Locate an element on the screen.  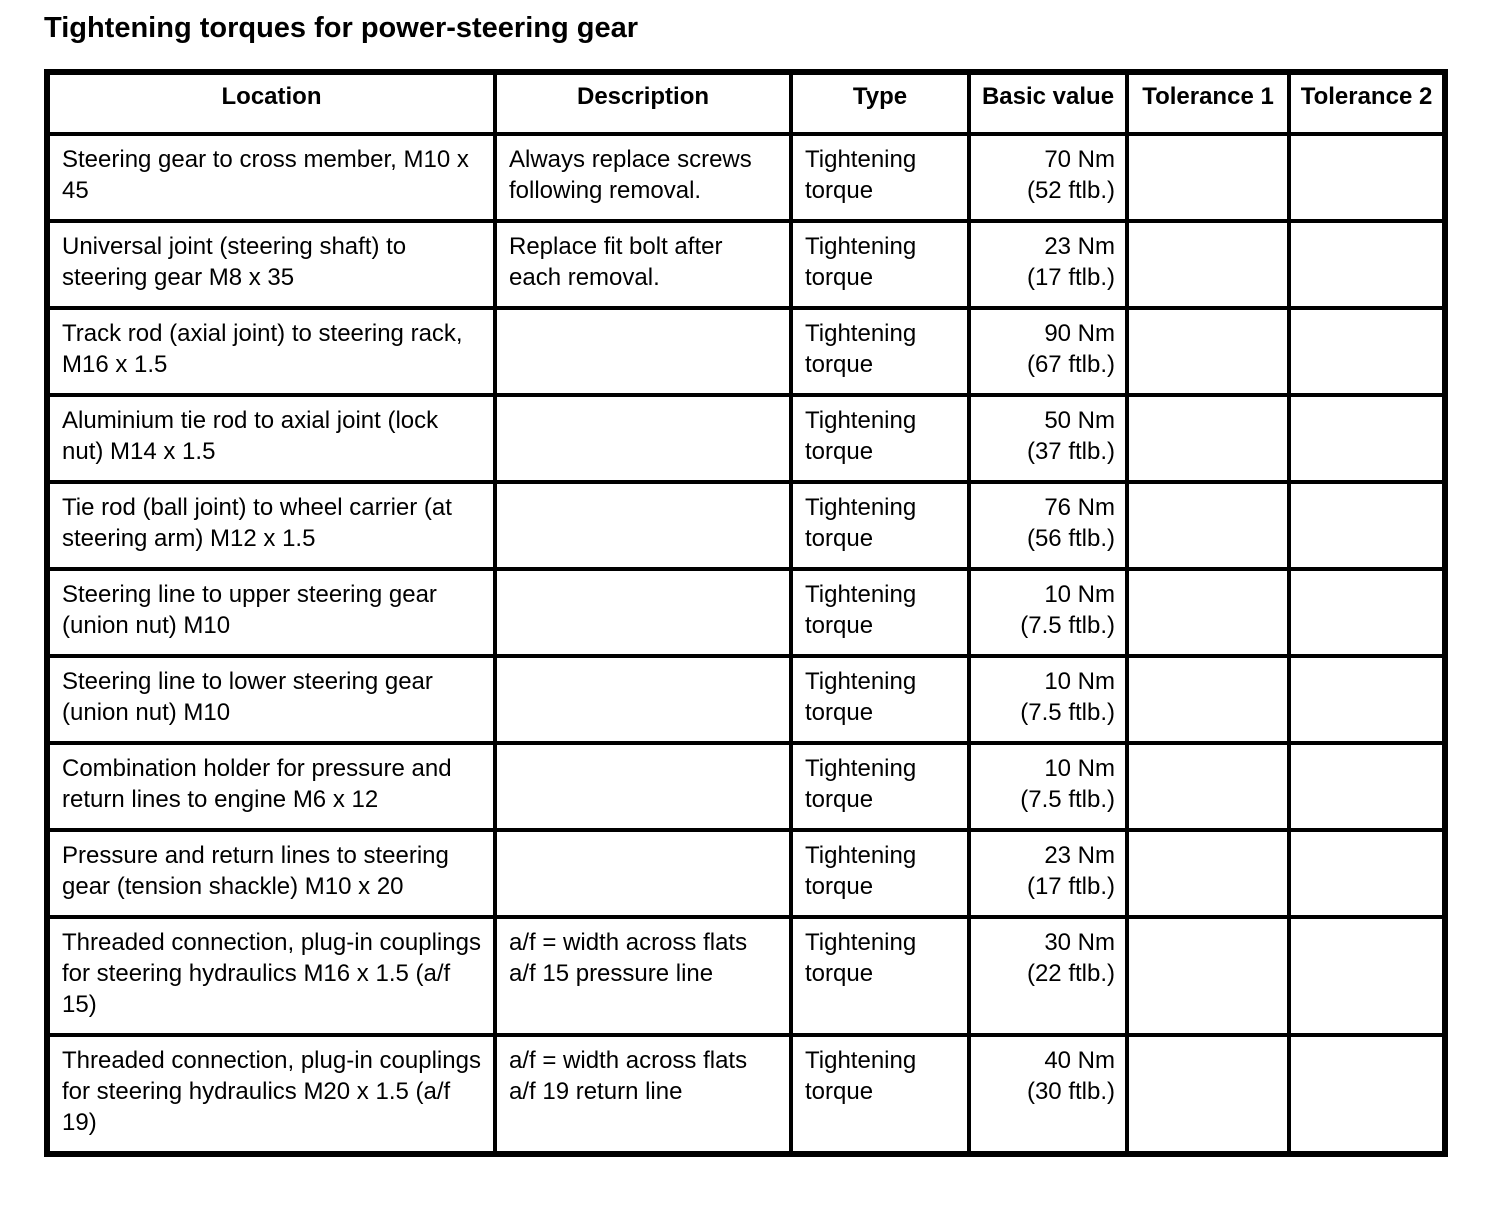
column-header-description: Description is located at coordinates (643, 103).